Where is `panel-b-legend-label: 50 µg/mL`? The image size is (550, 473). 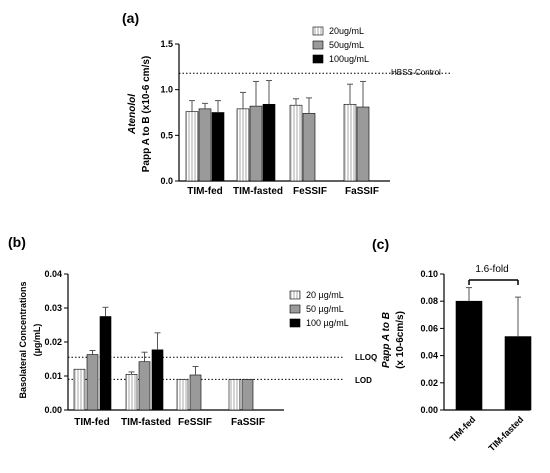 panel-b-legend-label: 50 µg/mL is located at coordinates (325, 309).